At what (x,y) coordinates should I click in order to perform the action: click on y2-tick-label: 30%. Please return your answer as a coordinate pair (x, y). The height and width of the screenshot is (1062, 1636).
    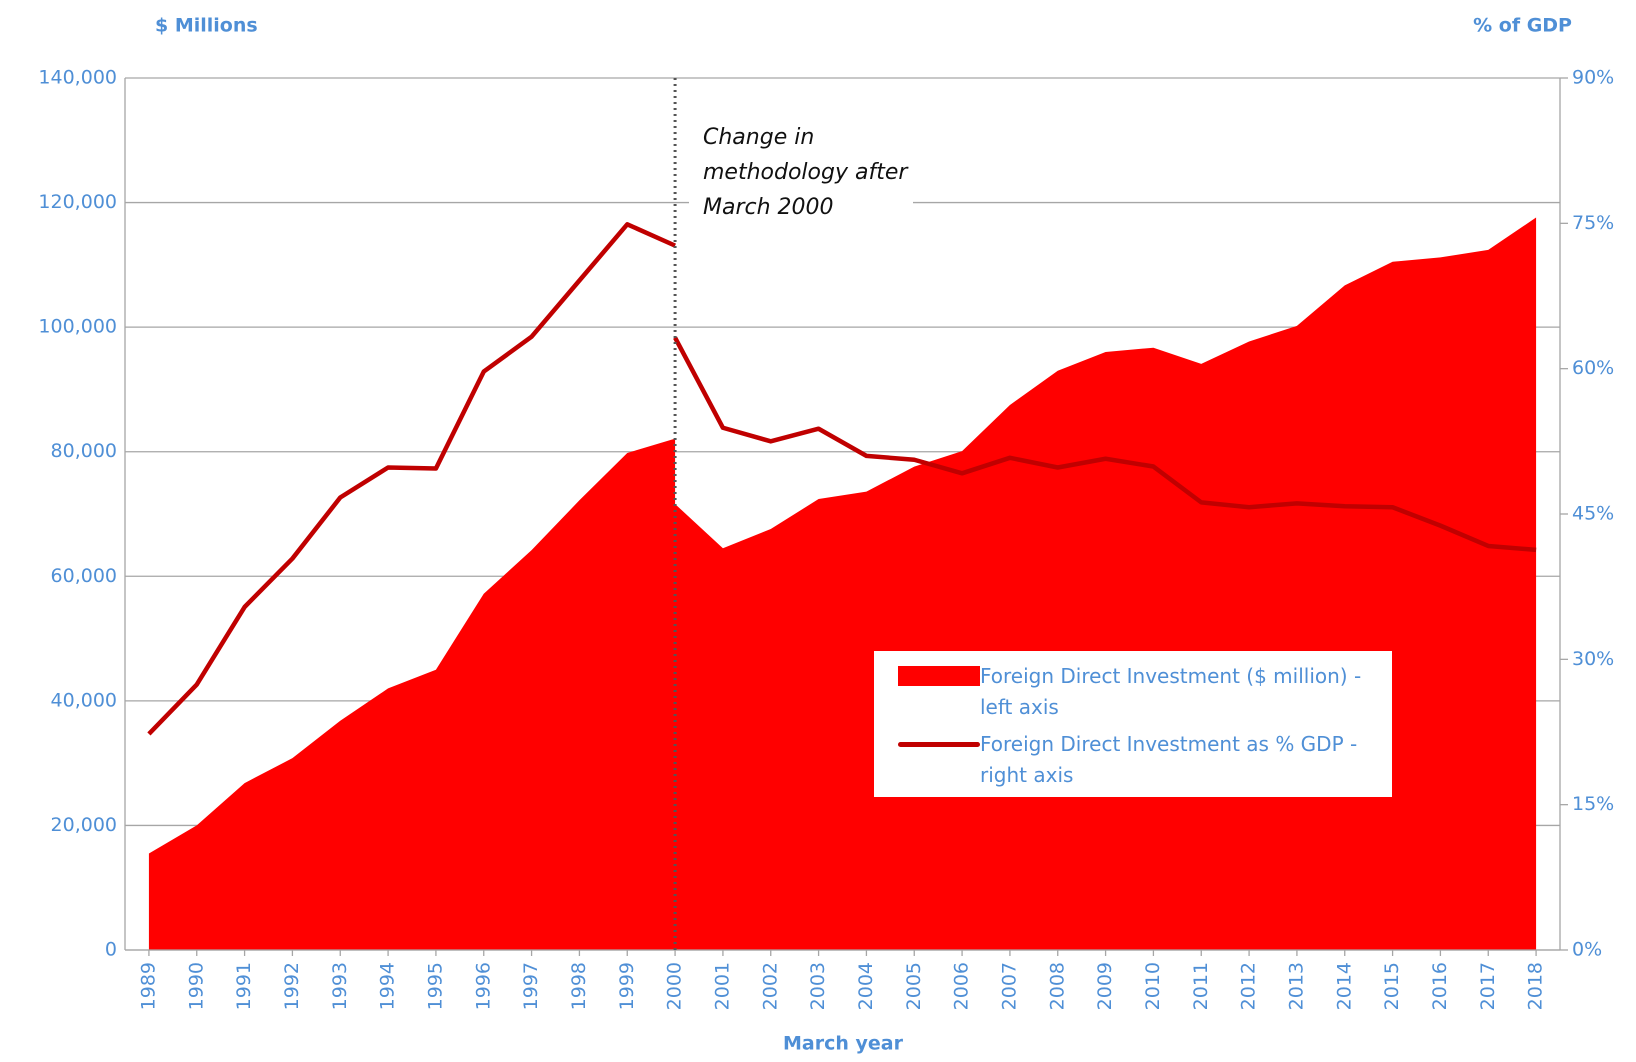
    Looking at the image, I should click on (1593, 659).